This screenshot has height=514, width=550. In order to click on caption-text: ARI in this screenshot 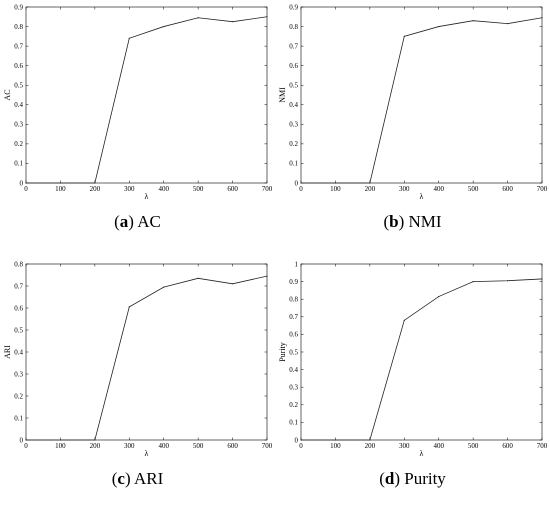, I will do `click(148, 478)`.